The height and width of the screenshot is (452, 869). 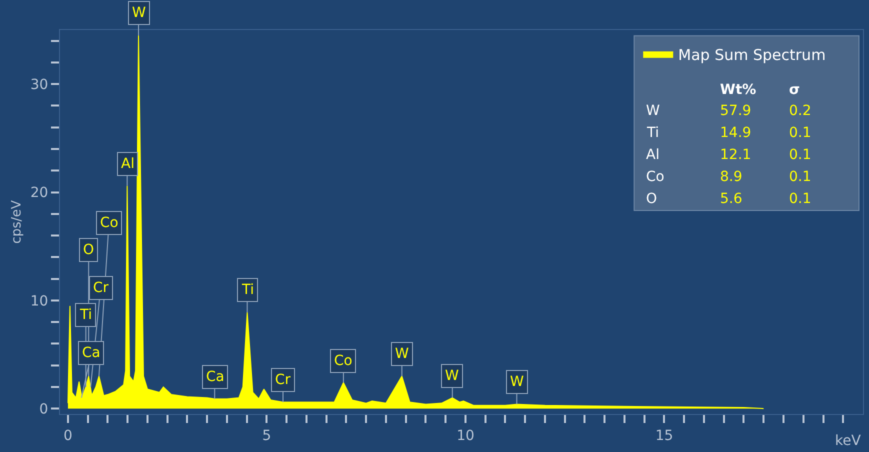 What do you see at coordinates (736, 133) in the screenshot?
I see `annotation: 14.9` at bounding box center [736, 133].